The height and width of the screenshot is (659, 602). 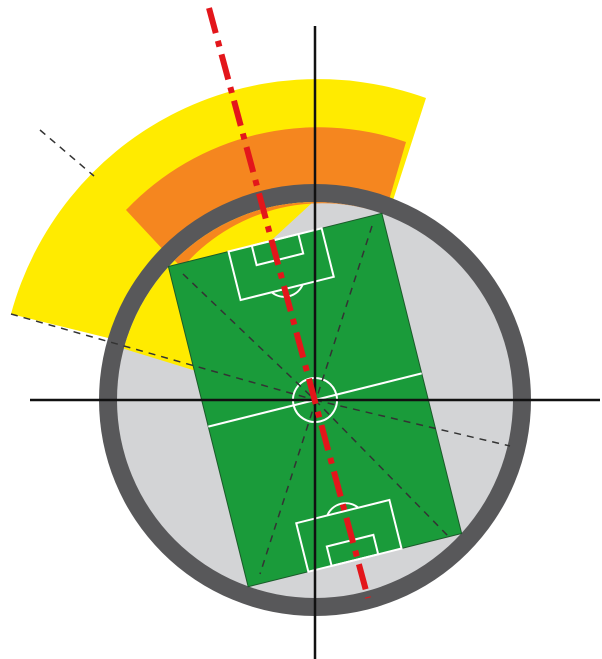 I want to click on guide-line-left, so click(x=163, y=357).